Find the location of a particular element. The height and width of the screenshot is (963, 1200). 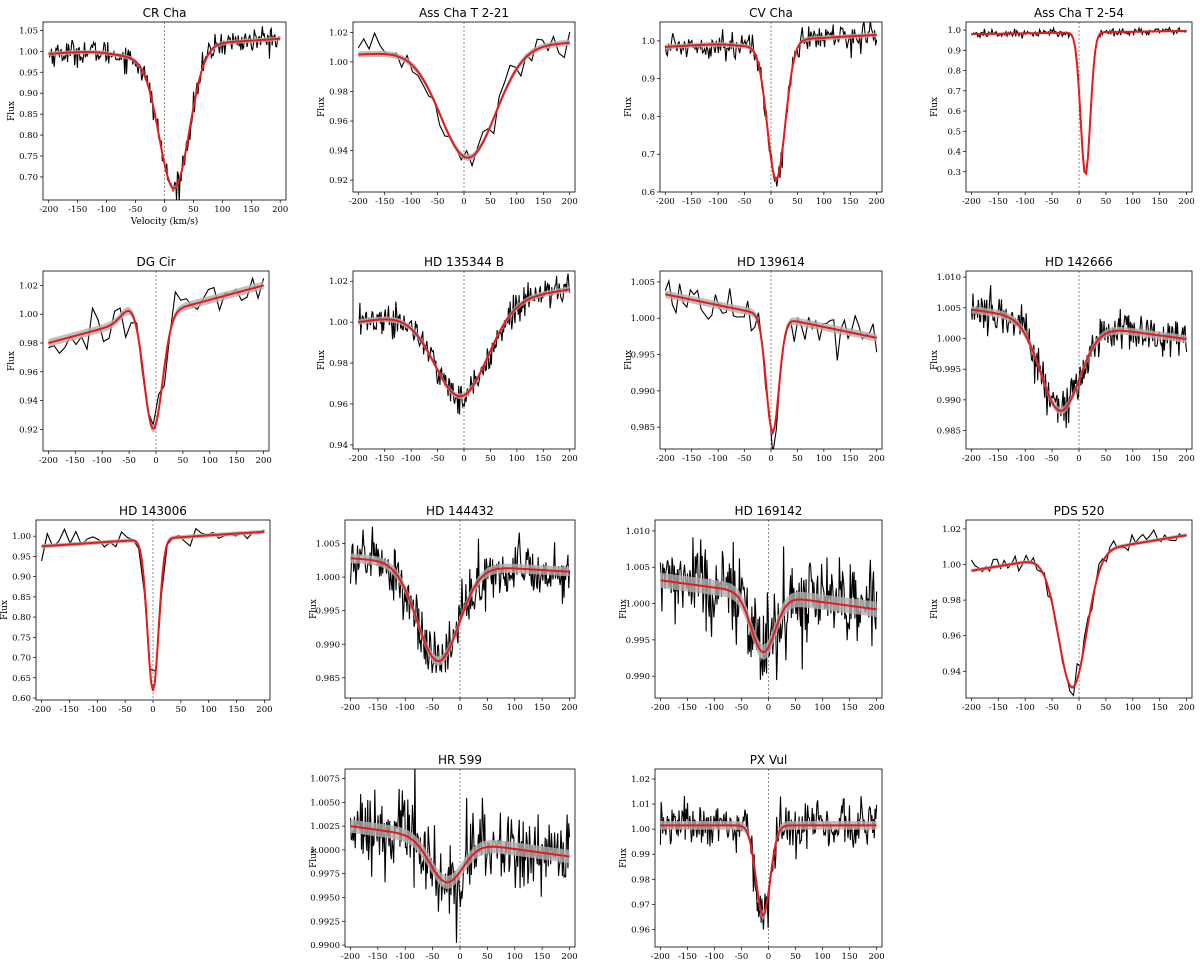

y-tick-label: 0.99 is located at coordinates (640, 855).